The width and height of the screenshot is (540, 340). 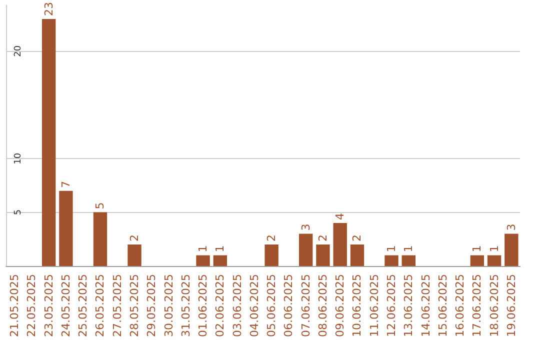 I want to click on x-tick-label: 25.05.2025, so click(x=83, y=306).